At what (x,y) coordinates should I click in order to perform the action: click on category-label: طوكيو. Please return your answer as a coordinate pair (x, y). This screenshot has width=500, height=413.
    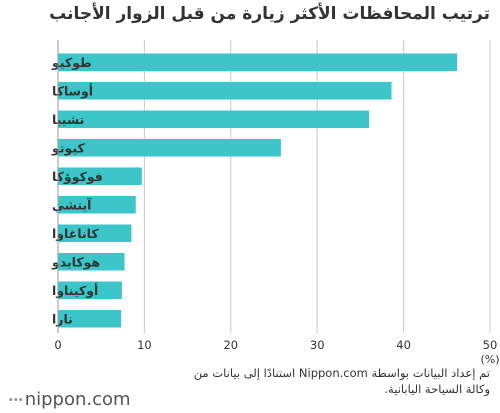
    Looking at the image, I should click on (71, 62).